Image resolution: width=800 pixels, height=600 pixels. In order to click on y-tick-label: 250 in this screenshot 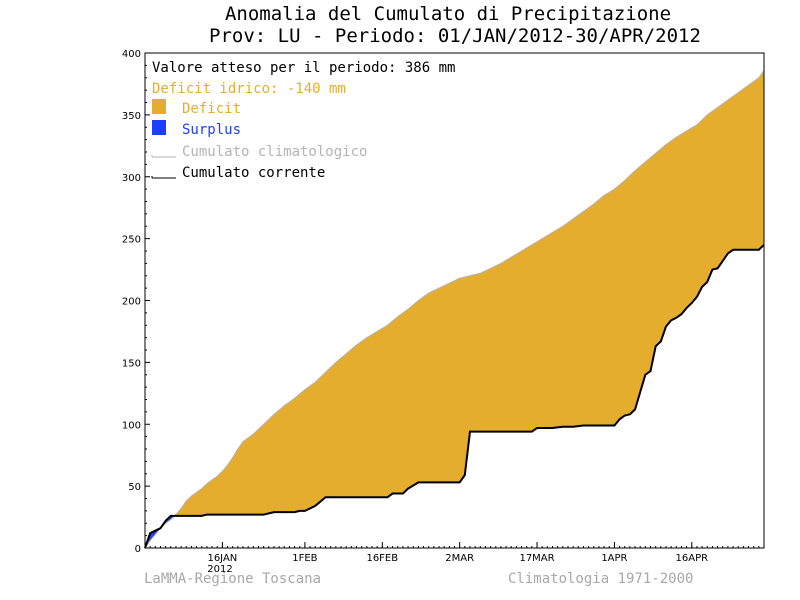, I will do `click(131, 240)`.